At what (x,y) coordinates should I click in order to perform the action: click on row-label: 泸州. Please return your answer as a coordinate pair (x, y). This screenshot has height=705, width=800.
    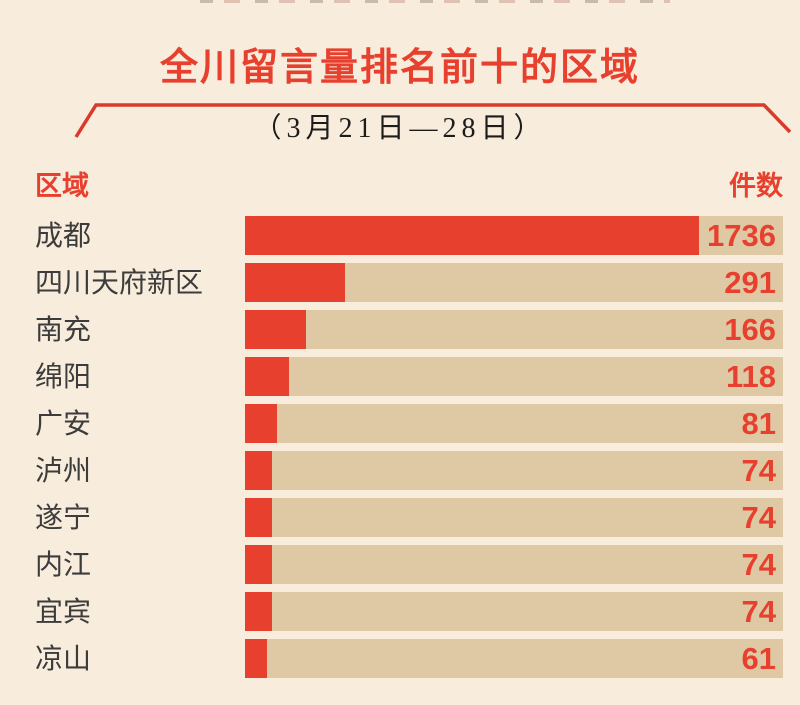
    Looking at the image, I should click on (63, 470).